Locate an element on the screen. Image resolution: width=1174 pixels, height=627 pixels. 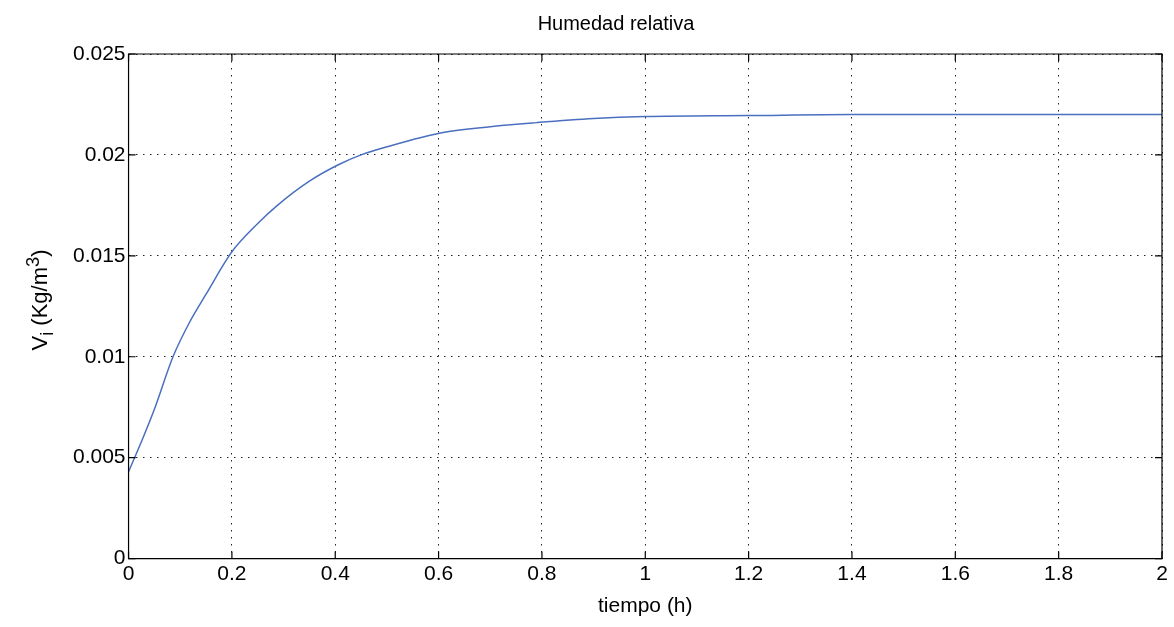
x-tick-label: 0.2 is located at coordinates (232, 572).